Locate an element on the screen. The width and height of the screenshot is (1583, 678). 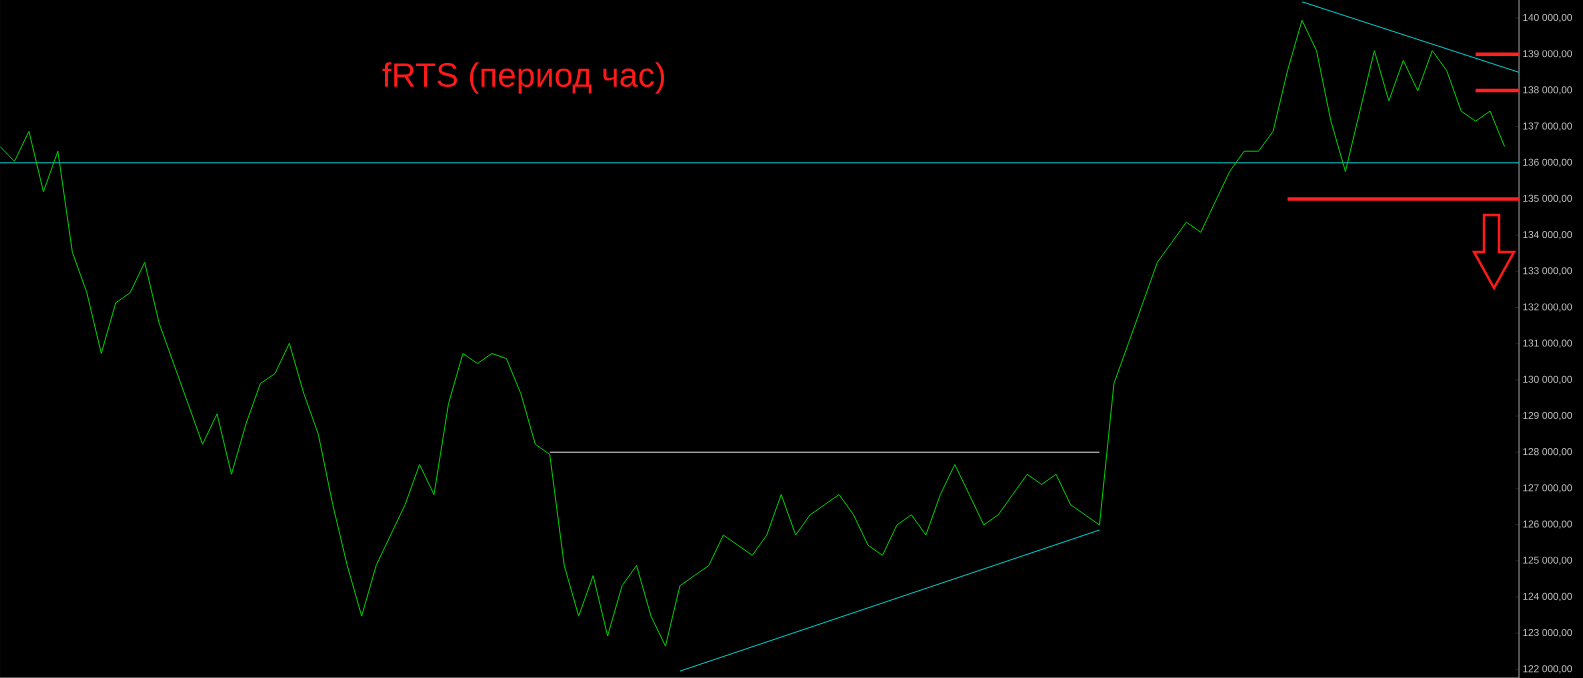
y-tick-label: 136 000,00 is located at coordinates (1547, 162).